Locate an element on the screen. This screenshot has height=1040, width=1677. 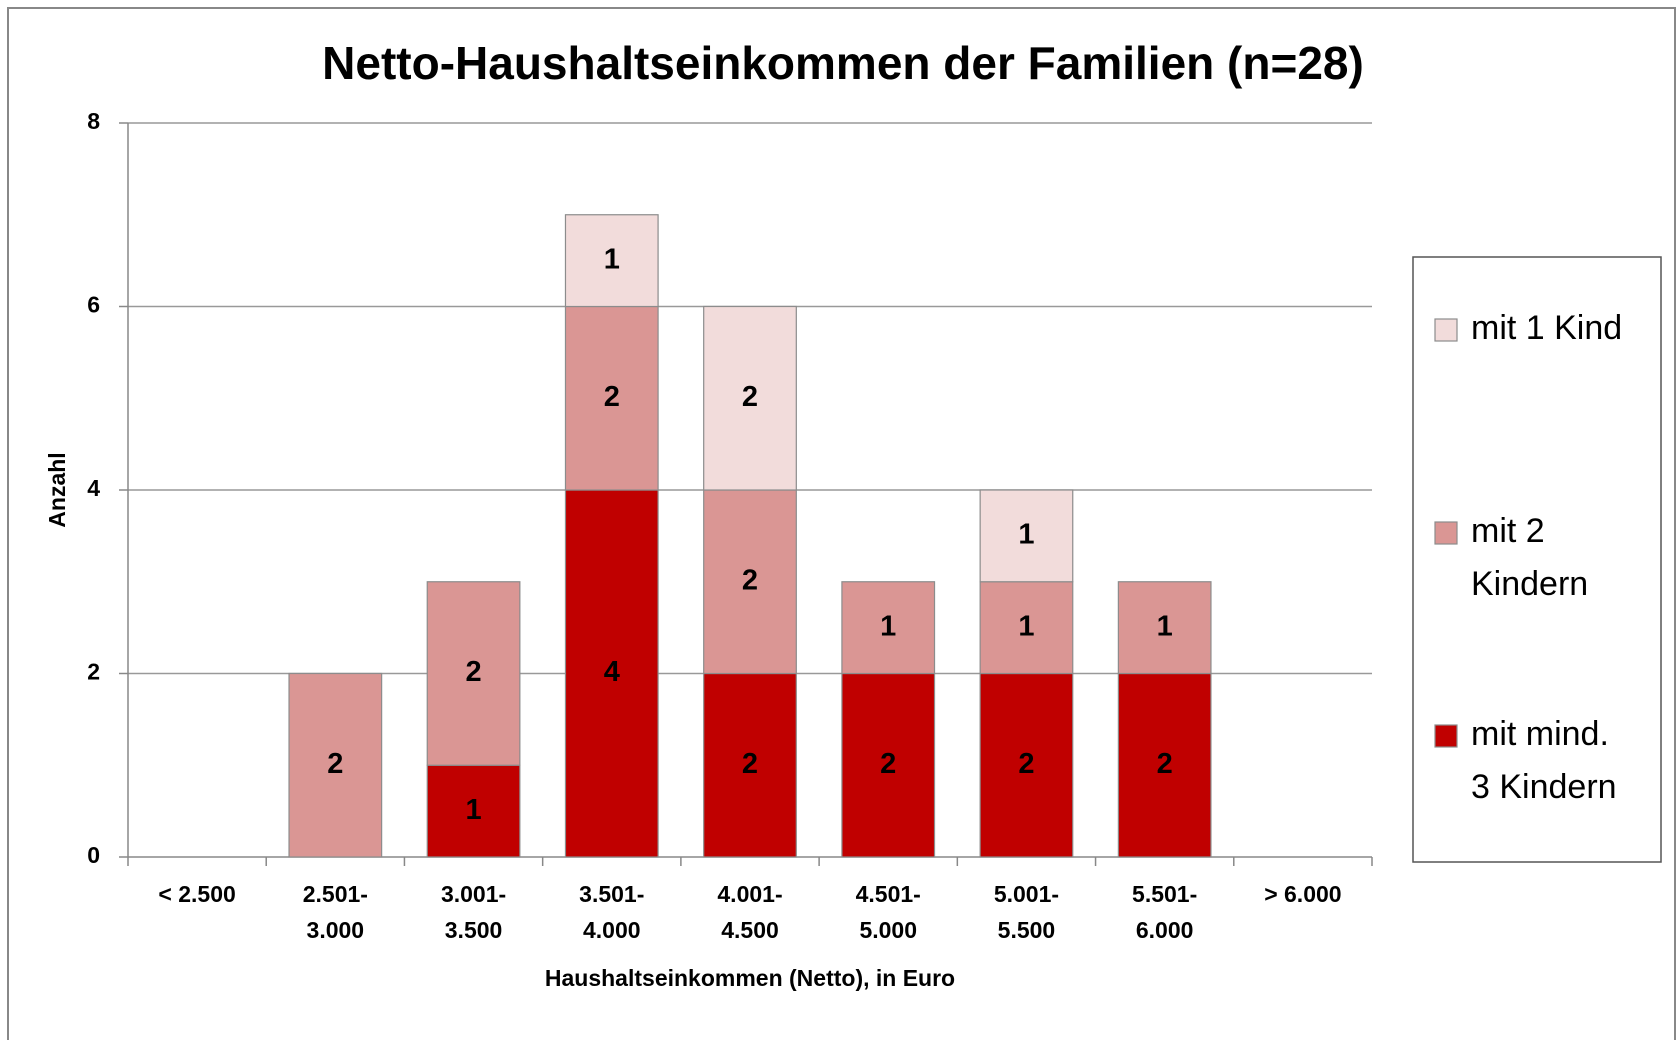
x-tick-label: > 6.000 is located at coordinates (1302, 894).